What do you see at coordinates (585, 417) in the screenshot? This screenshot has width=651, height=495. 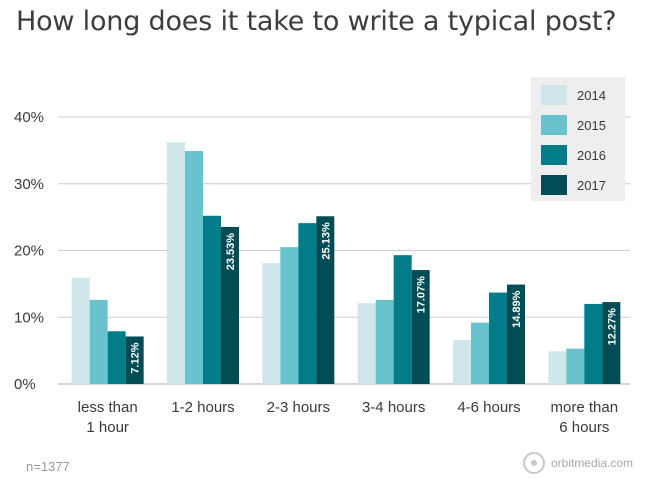 I see `x-tick-label: more than 6 hours` at bounding box center [585, 417].